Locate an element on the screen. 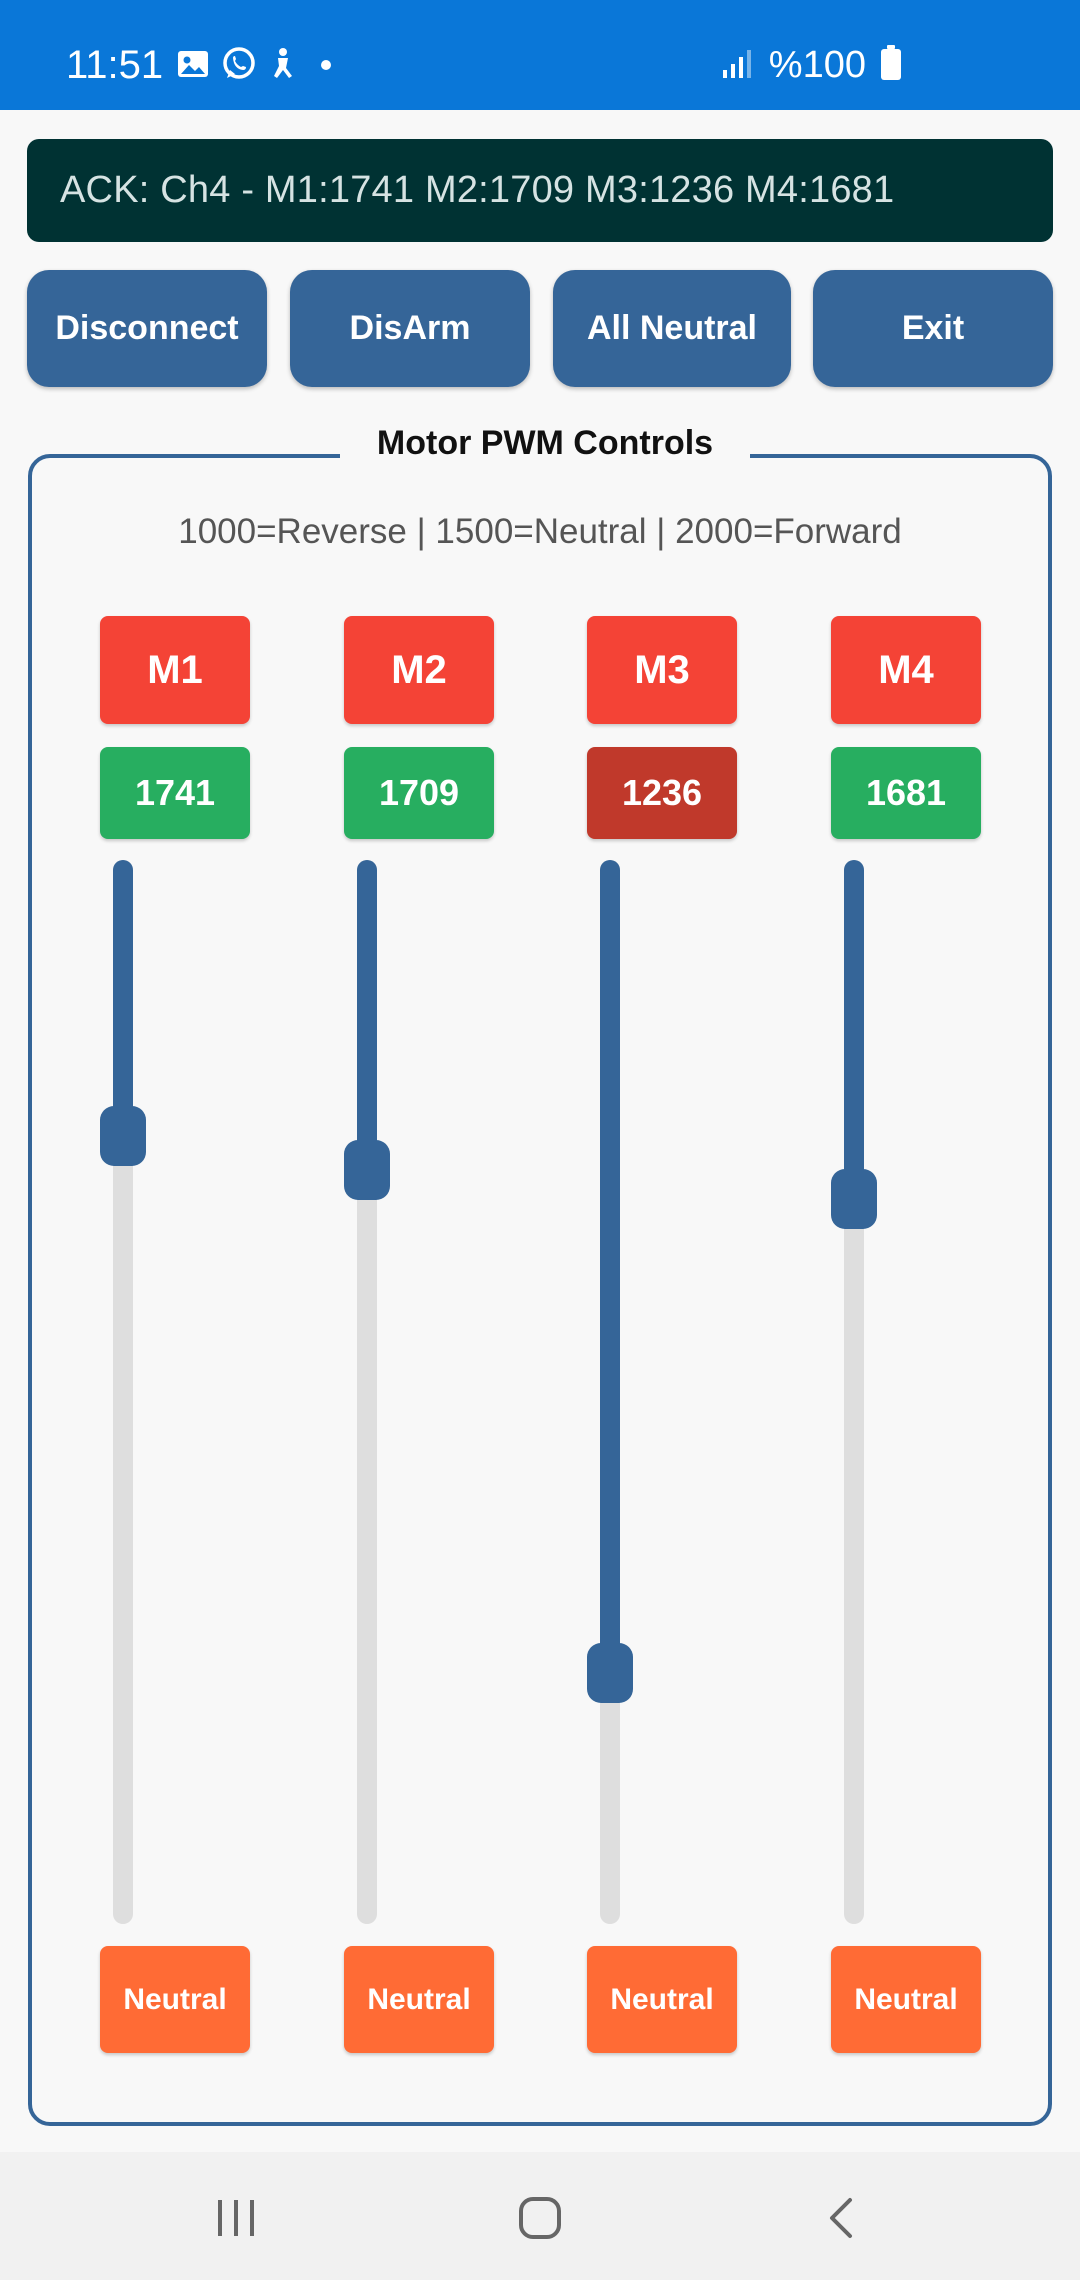  motor-value: 1681 is located at coordinates (906, 793).